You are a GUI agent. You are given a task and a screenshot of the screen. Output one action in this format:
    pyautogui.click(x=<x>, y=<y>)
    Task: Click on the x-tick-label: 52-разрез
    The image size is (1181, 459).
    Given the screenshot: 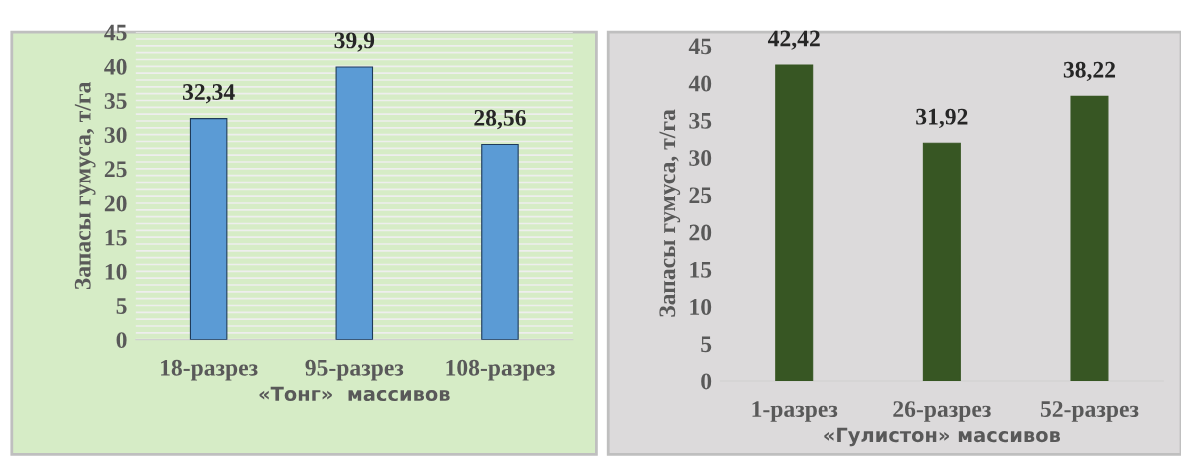 What is the action you would take?
    pyautogui.click(x=1089, y=411)
    